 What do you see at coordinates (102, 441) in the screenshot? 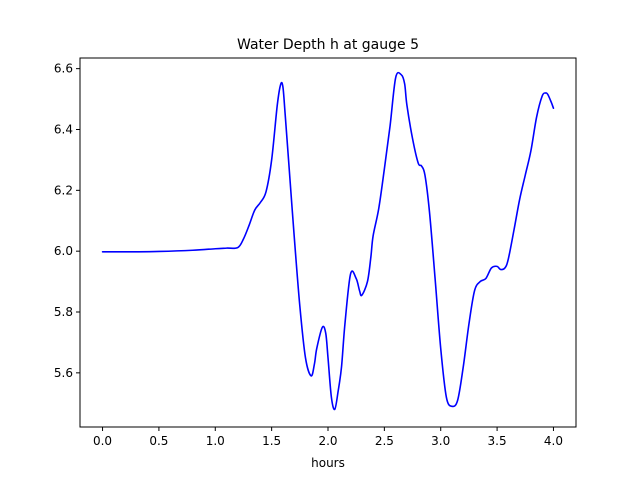
I see `x-tick-label: 0.0` at bounding box center [102, 441].